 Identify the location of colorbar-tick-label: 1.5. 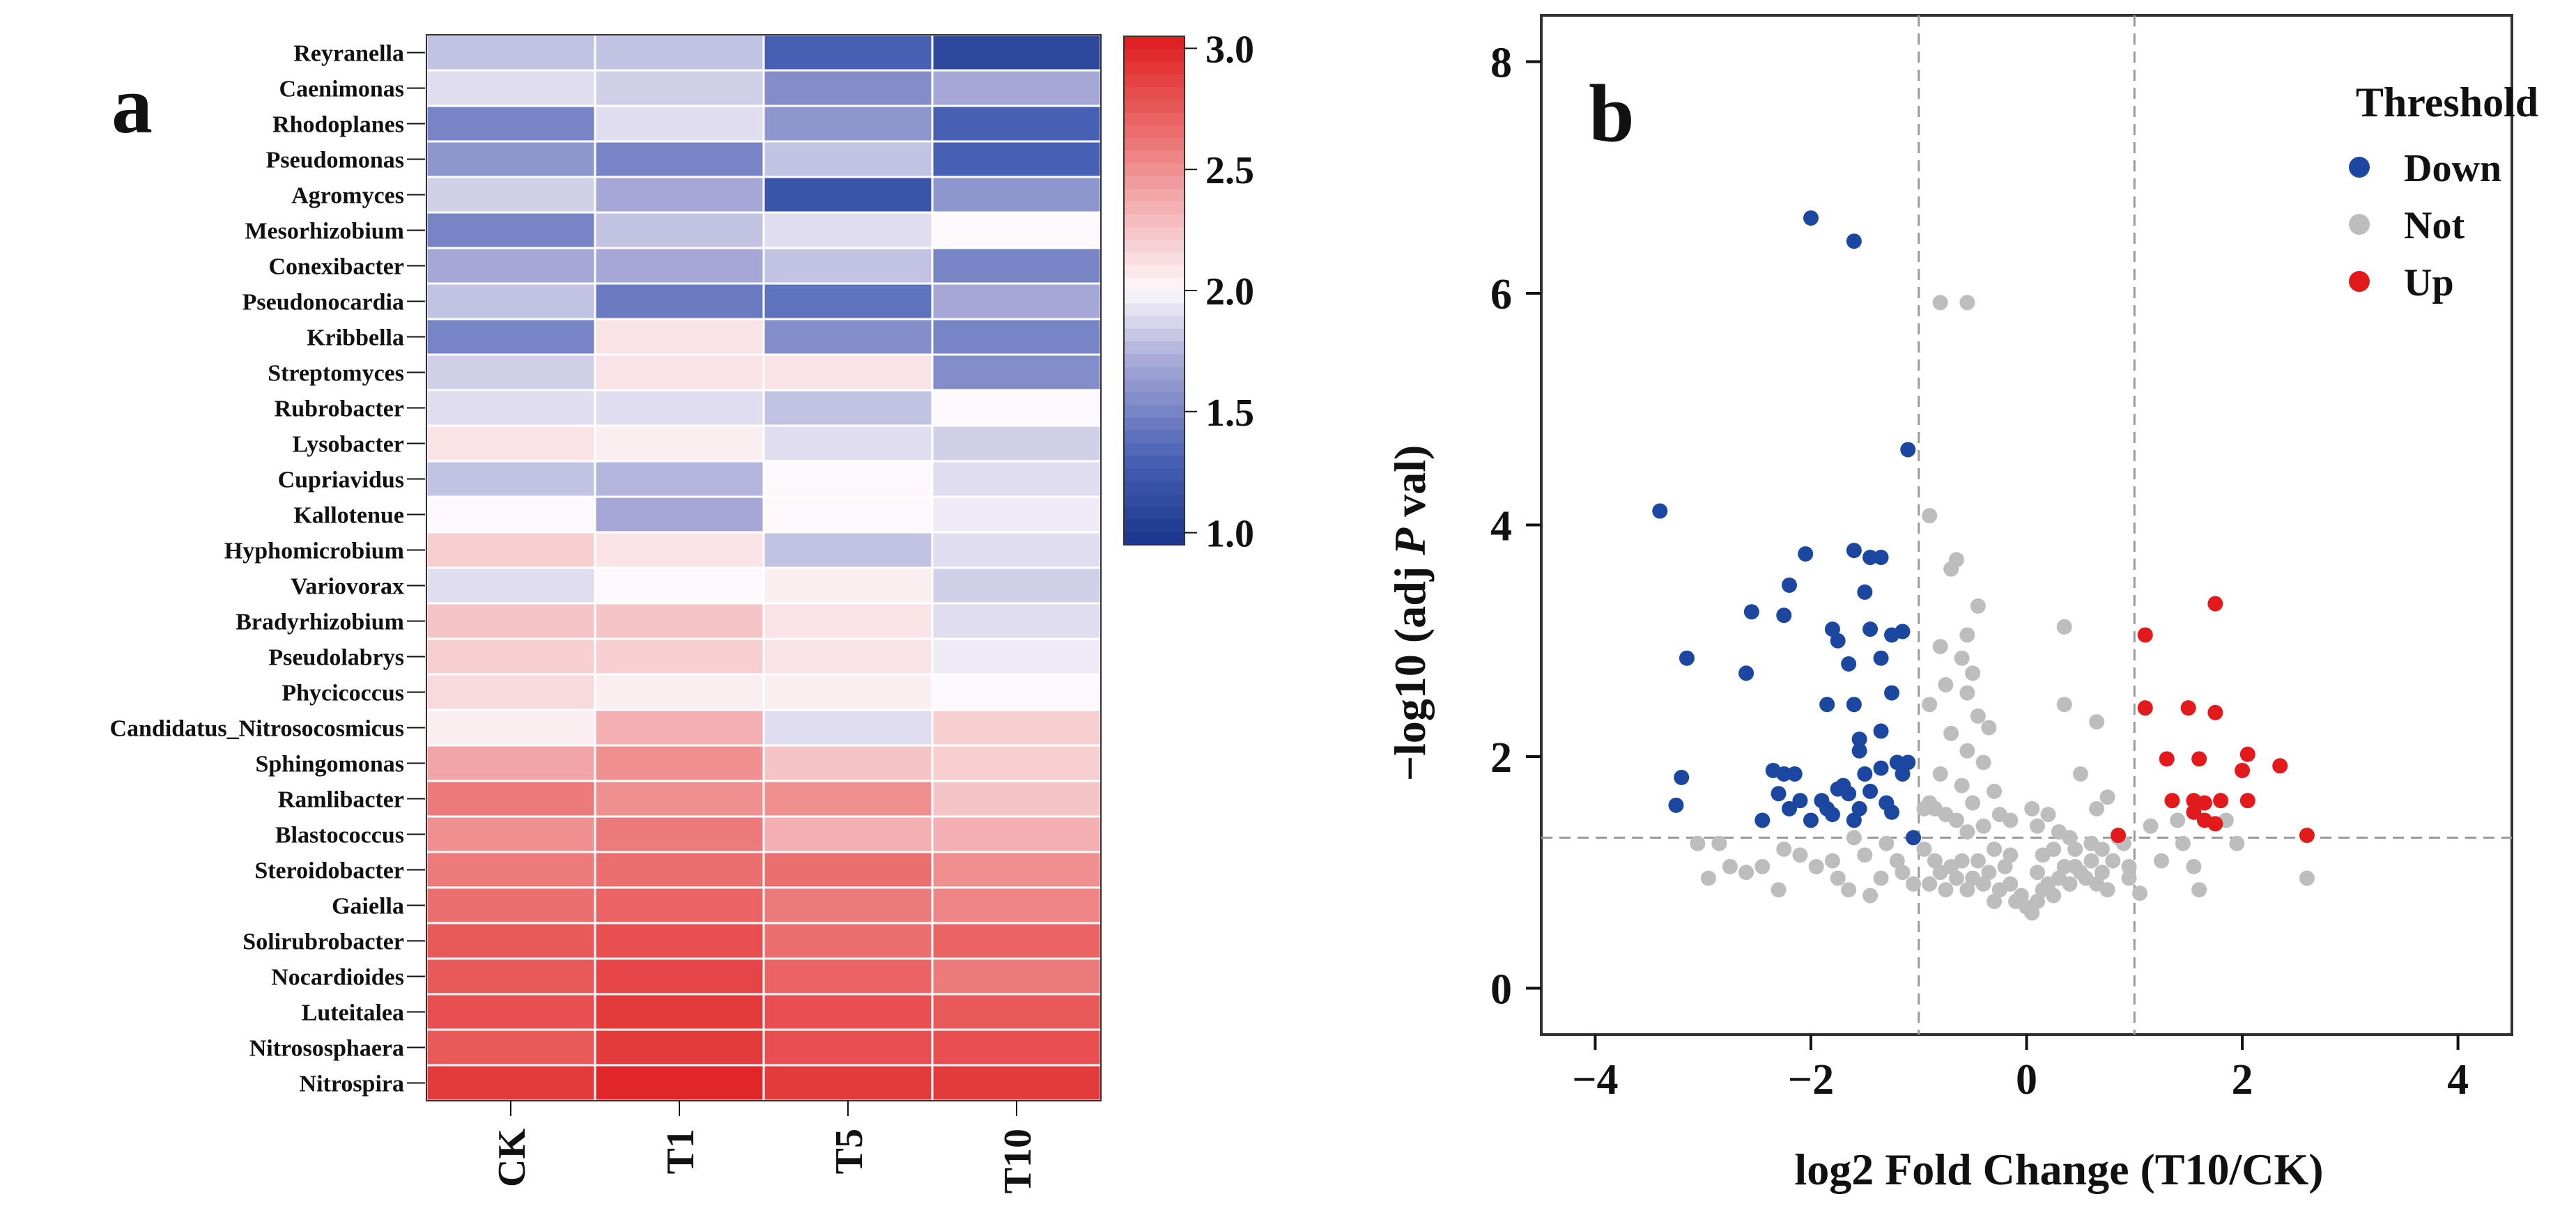
(1229, 413).